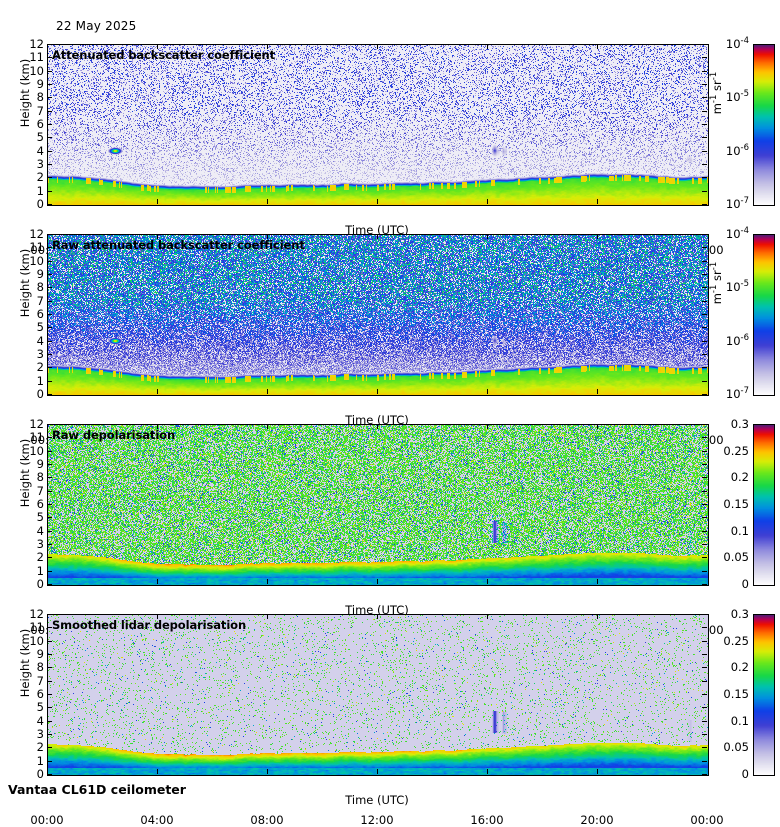 The image size is (780, 827). Describe the element at coordinates (40, 190) in the screenshot. I see `y-tick-label: 1` at that location.